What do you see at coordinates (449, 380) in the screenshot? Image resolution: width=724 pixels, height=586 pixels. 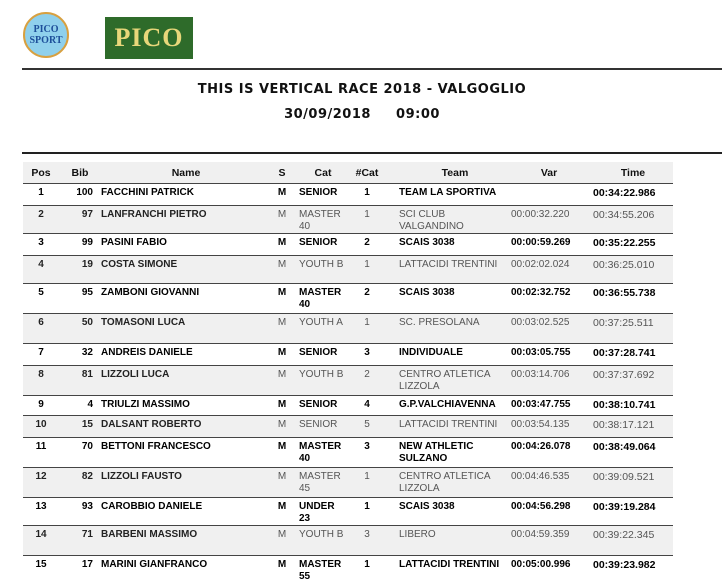 I see `cell-team: CENTRO ATLETICA LIZZOLA` at bounding box center [449, 380].